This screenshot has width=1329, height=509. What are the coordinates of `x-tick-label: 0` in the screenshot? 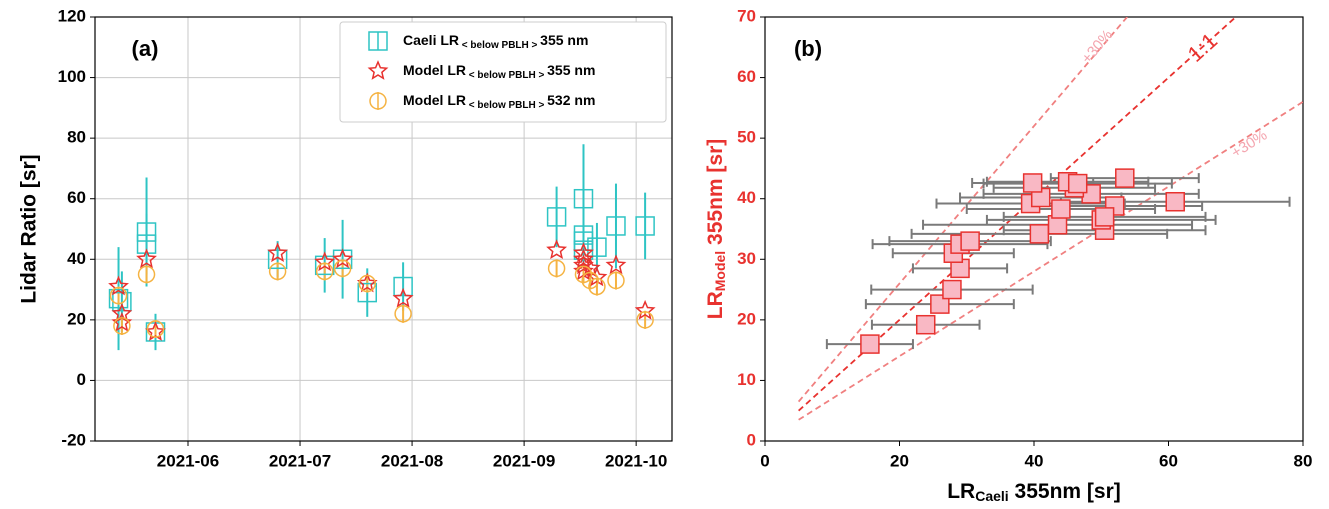 It's located at (764, 460).